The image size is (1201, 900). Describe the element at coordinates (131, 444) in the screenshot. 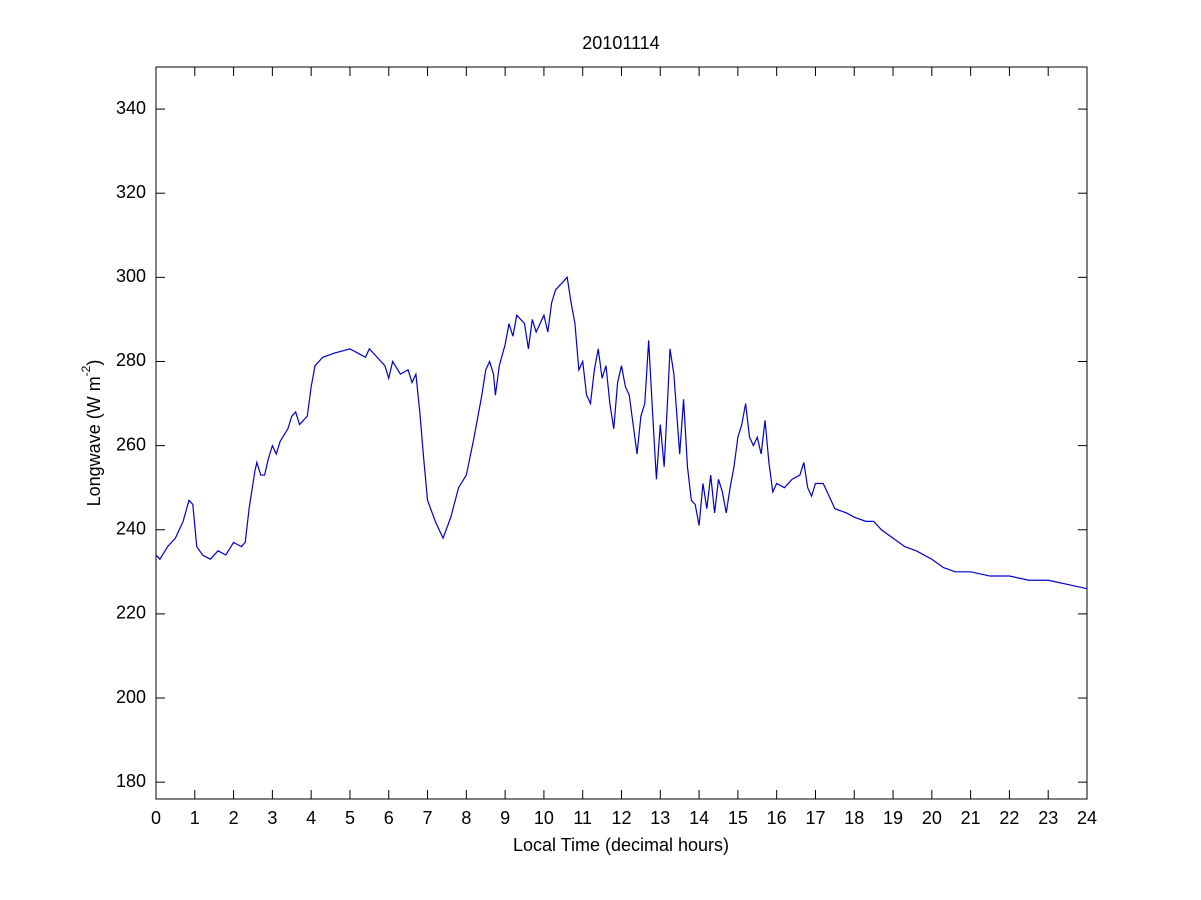

I see `y-tick-label: 260` at that location.